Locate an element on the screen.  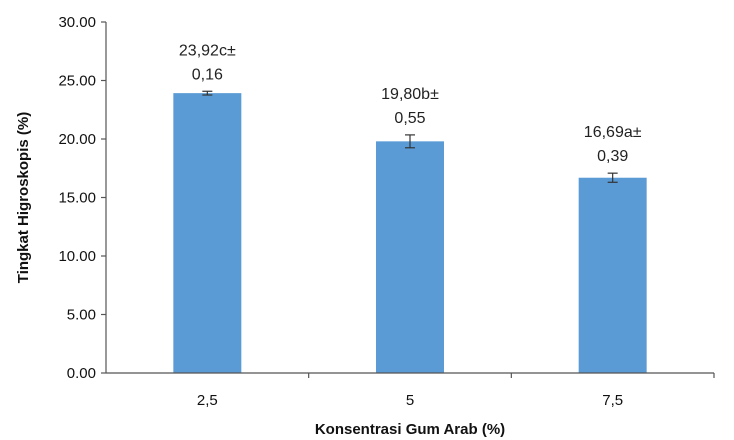
y-tick-label: 15.00 is located at coordinates (77, 198).